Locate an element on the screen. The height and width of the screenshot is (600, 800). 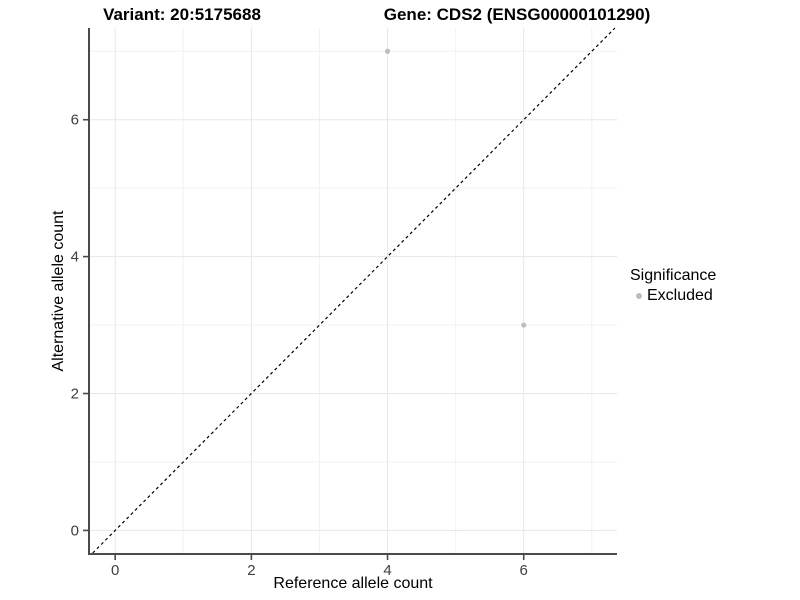
legend-items: Excluded is located at coordinates (673, 296).